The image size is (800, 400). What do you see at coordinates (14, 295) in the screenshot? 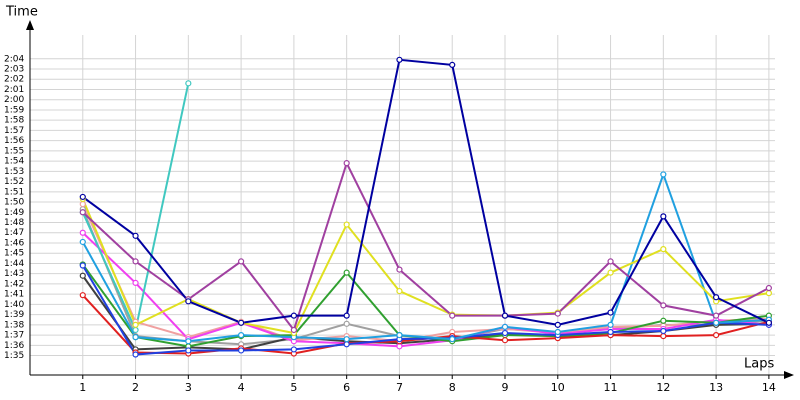
I see `y-tick-label: 1:41` at bounding box center [14, 295].